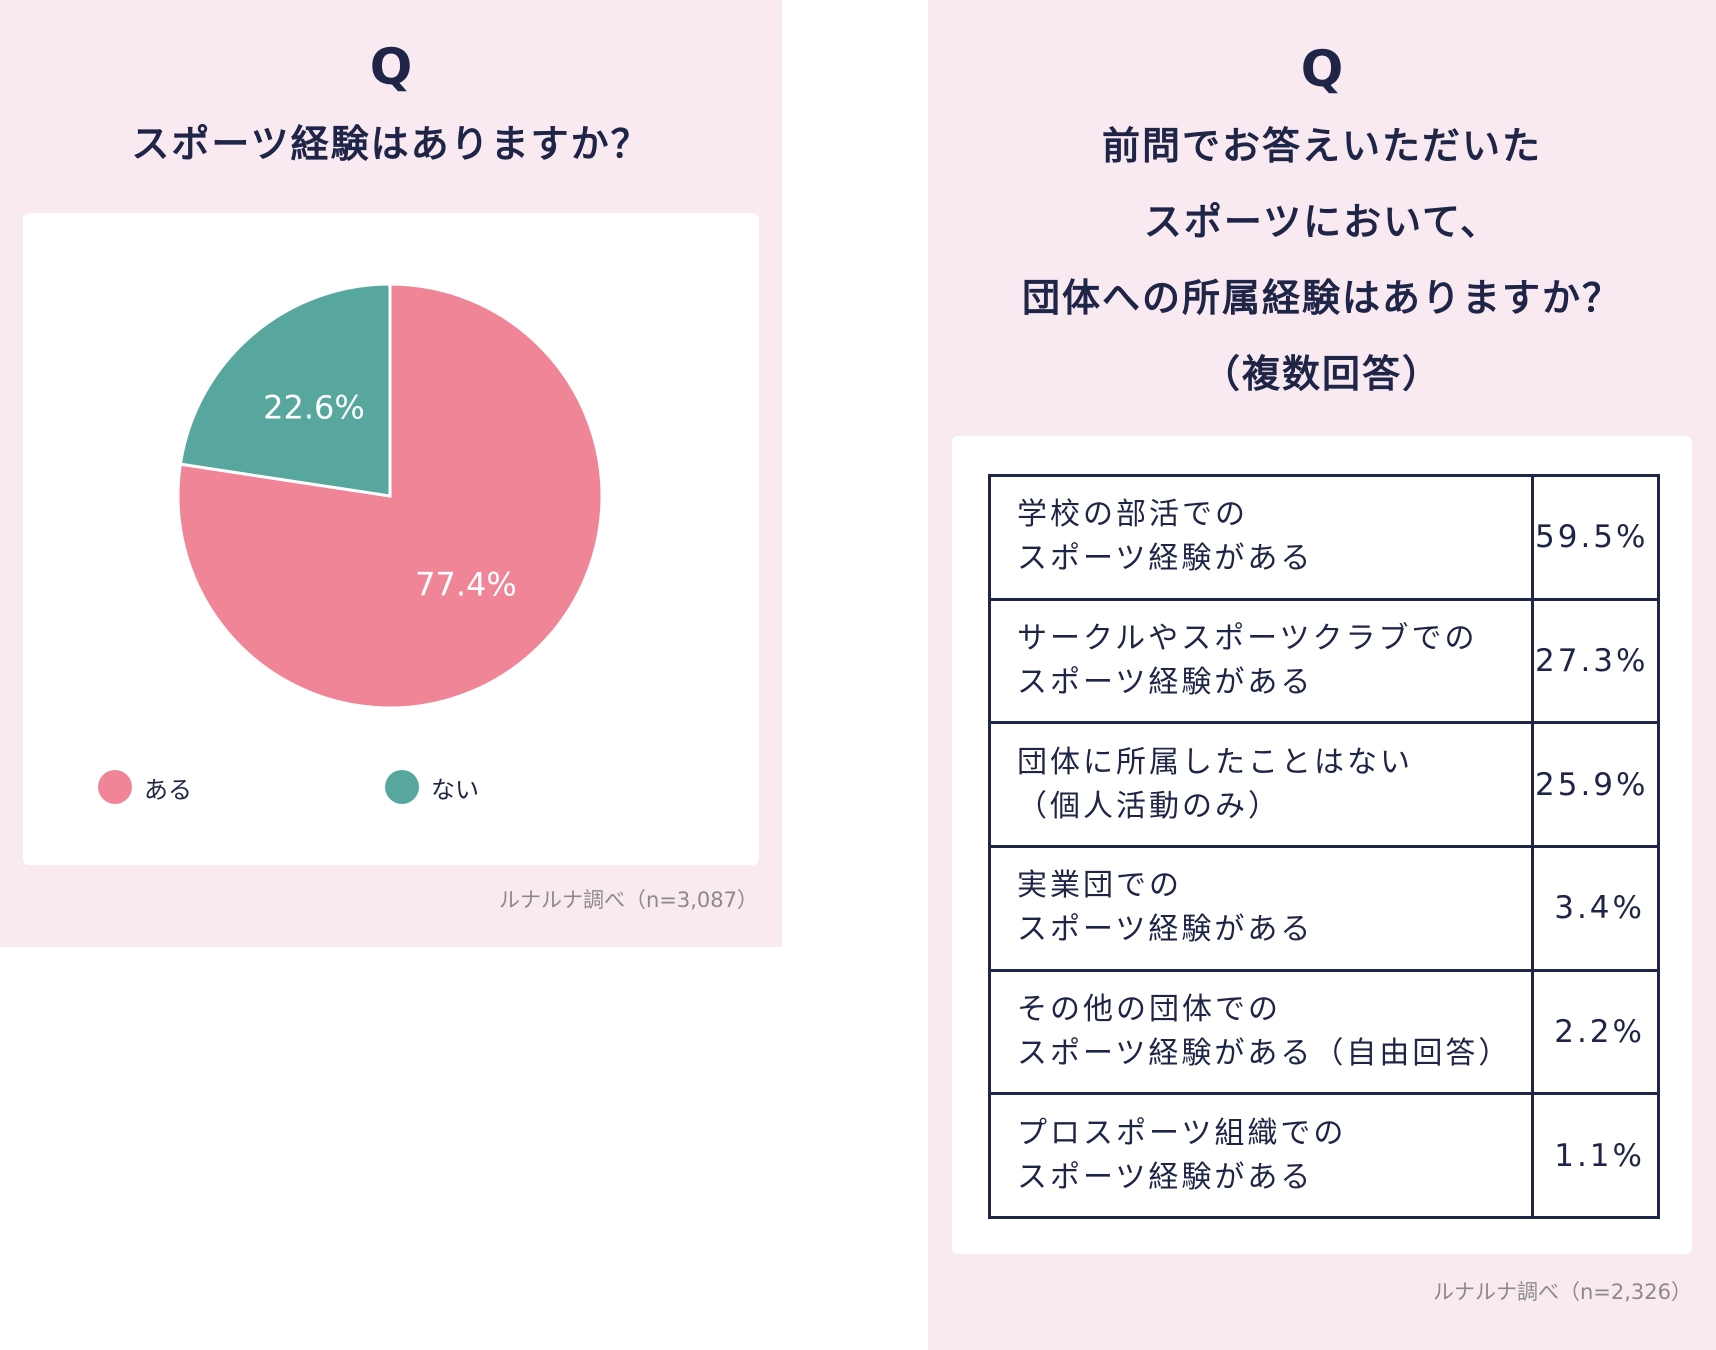 This screenshot has width=1716, height=1350. Describe the element at coordinates (1322, 222) in the screenshot. I see `right-question-title-line-2: スポーツにおいて、` at that location.